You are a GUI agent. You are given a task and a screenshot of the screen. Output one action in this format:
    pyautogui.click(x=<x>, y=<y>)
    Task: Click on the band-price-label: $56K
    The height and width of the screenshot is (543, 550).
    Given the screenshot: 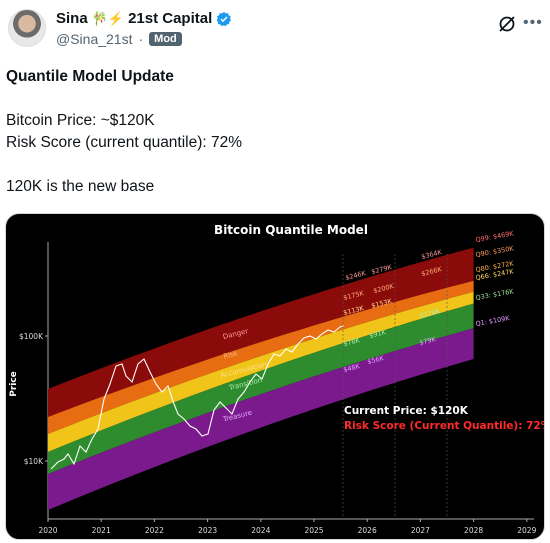 What is the action you would take?
    pyautogui.click(x=376, y=360)
    